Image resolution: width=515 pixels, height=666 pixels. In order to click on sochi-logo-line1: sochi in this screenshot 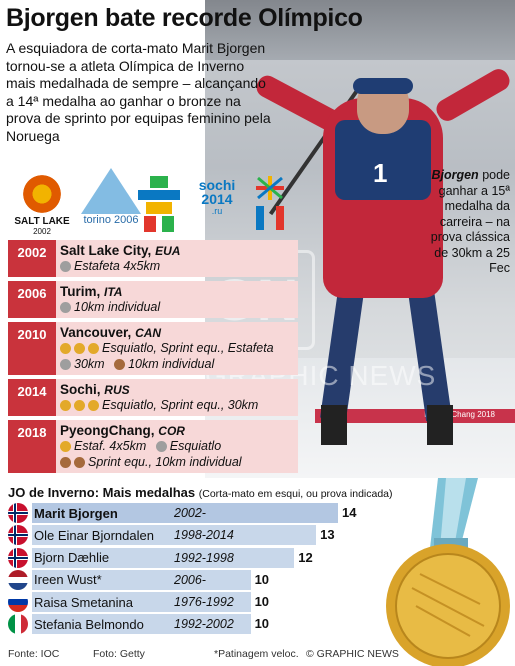, I will do `click(217, 185)`.